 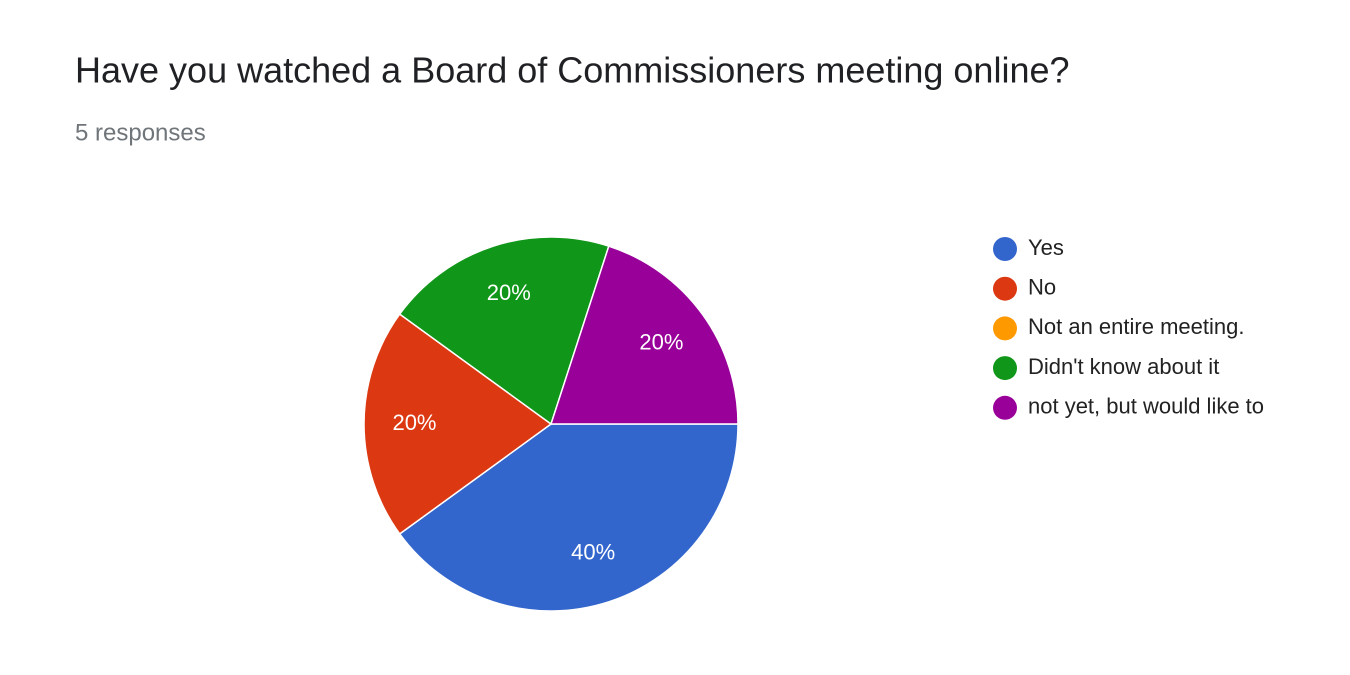 I want to click on legend-label: No, so click(x=1042, y=287).